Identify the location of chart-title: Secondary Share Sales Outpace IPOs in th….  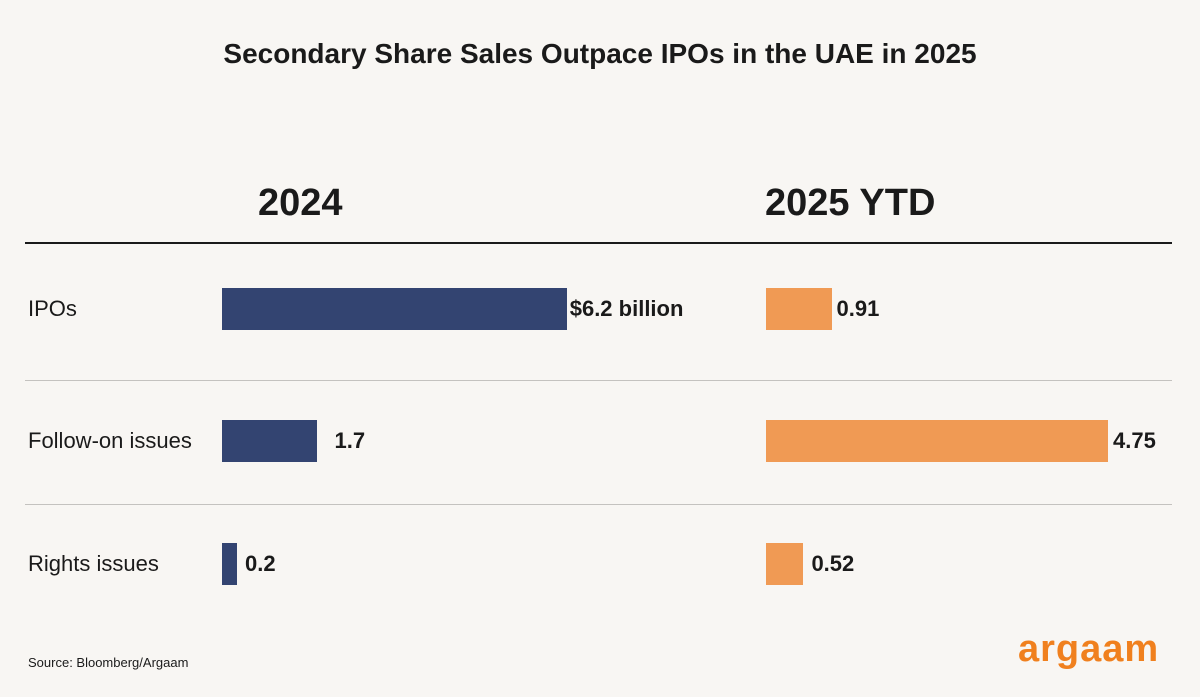
(600, 53).